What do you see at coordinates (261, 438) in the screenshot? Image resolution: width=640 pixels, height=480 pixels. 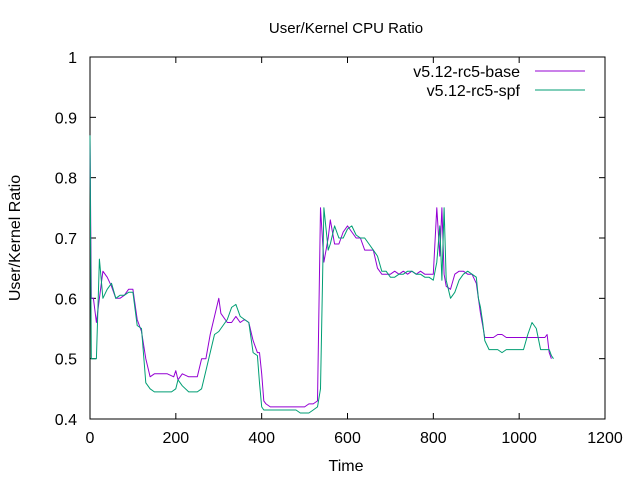 I see `x-tick-label: 400` at bounding box center [261, 438].